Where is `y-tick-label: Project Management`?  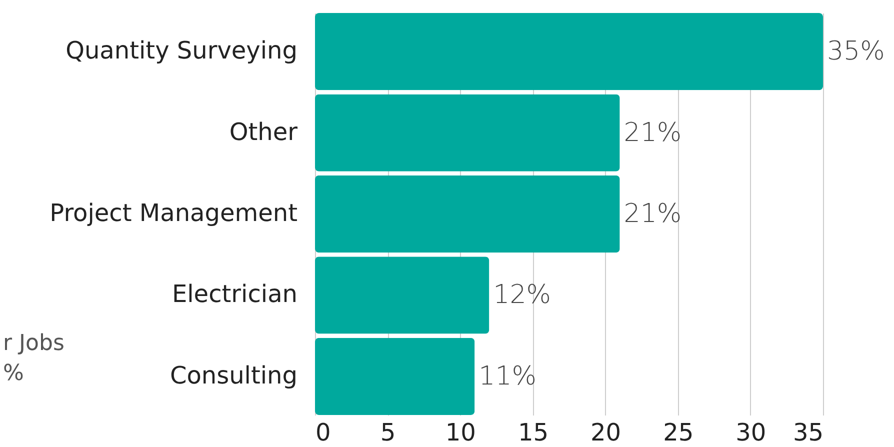
y-tick-label: Project Management is located at coordinates (174, 213).